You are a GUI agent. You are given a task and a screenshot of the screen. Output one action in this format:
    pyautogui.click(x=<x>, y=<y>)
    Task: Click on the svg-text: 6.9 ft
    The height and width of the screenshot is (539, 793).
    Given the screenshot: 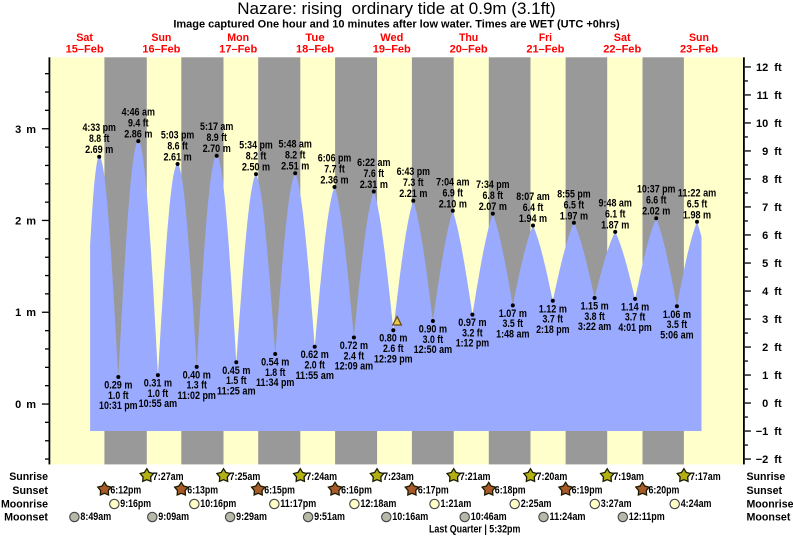 What is the action you would take?
    pyautogui.click(x=453, y=193)
    